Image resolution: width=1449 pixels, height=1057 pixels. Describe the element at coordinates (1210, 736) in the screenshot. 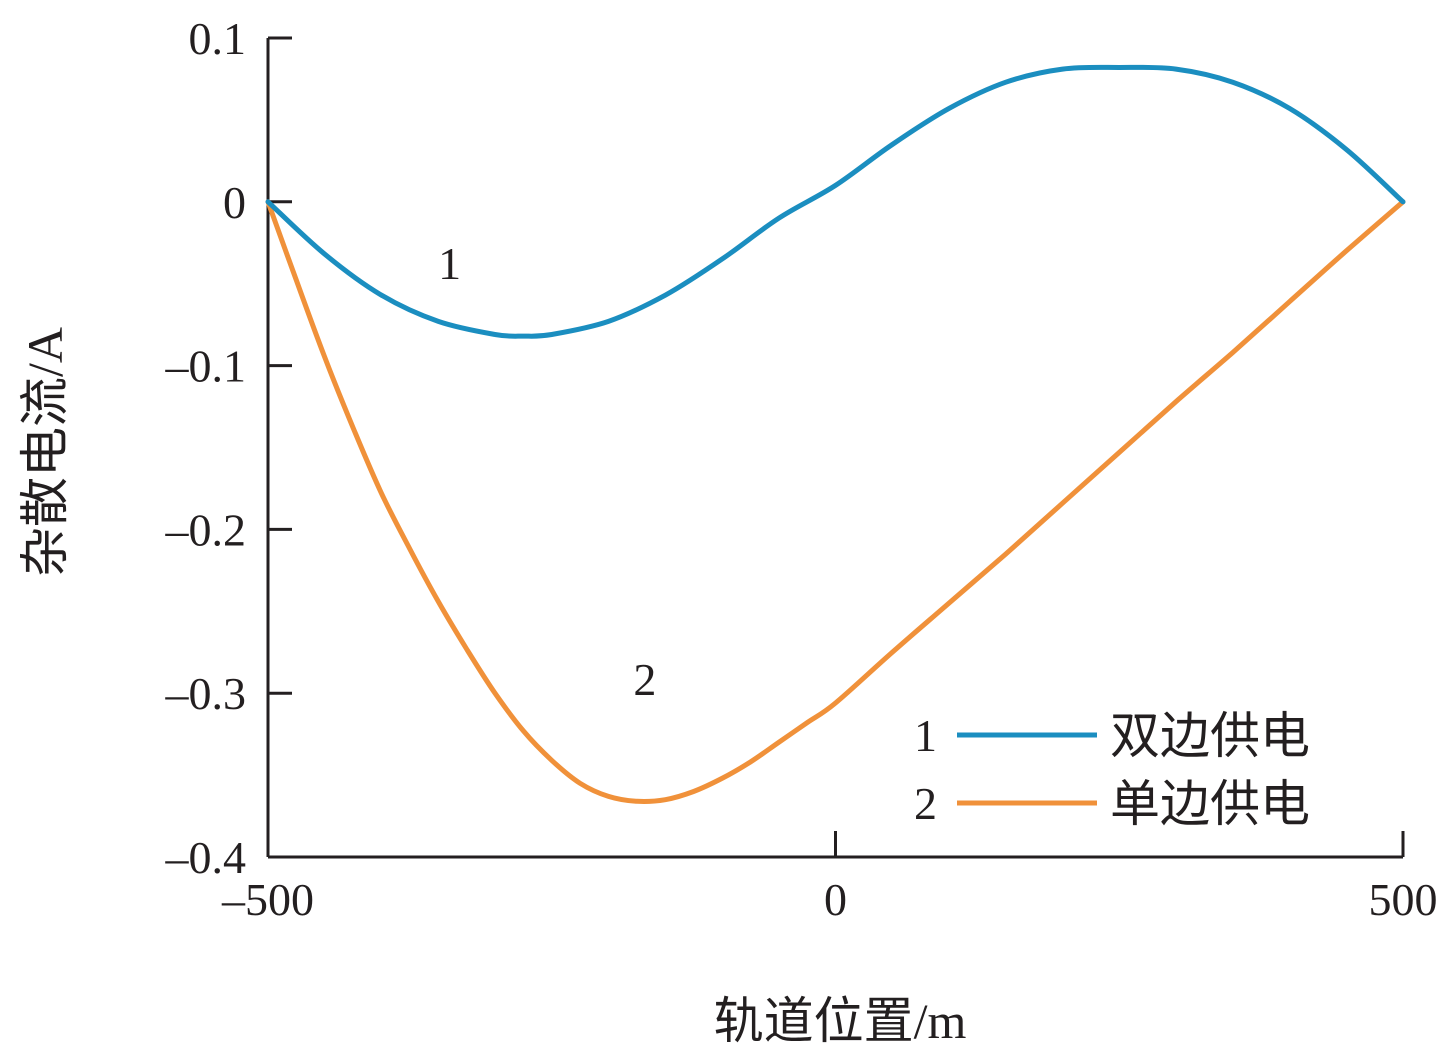

I see `legend-label-1: 双边供电` at that location.